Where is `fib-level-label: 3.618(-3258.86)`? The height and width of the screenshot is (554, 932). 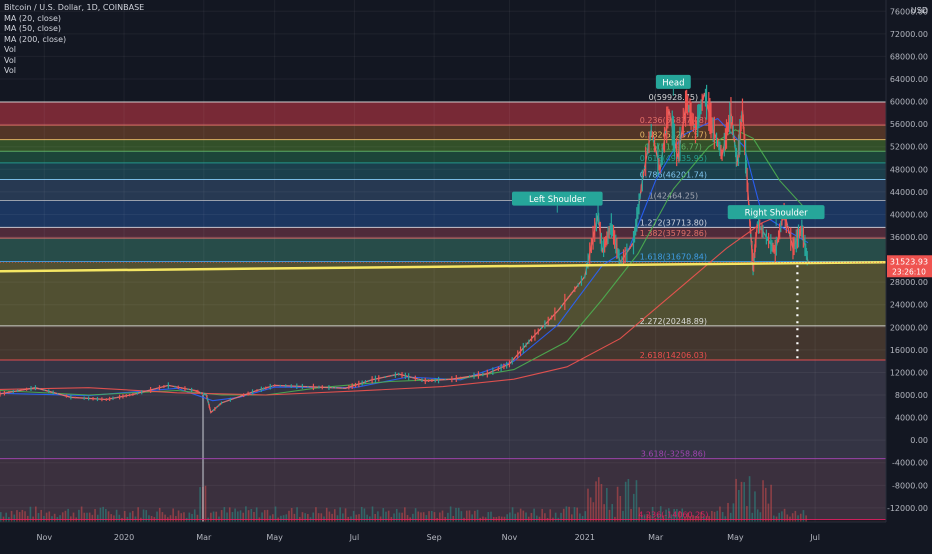 fib-level-label: 3.618(-3258.86) is located at coordinates (673, 454).